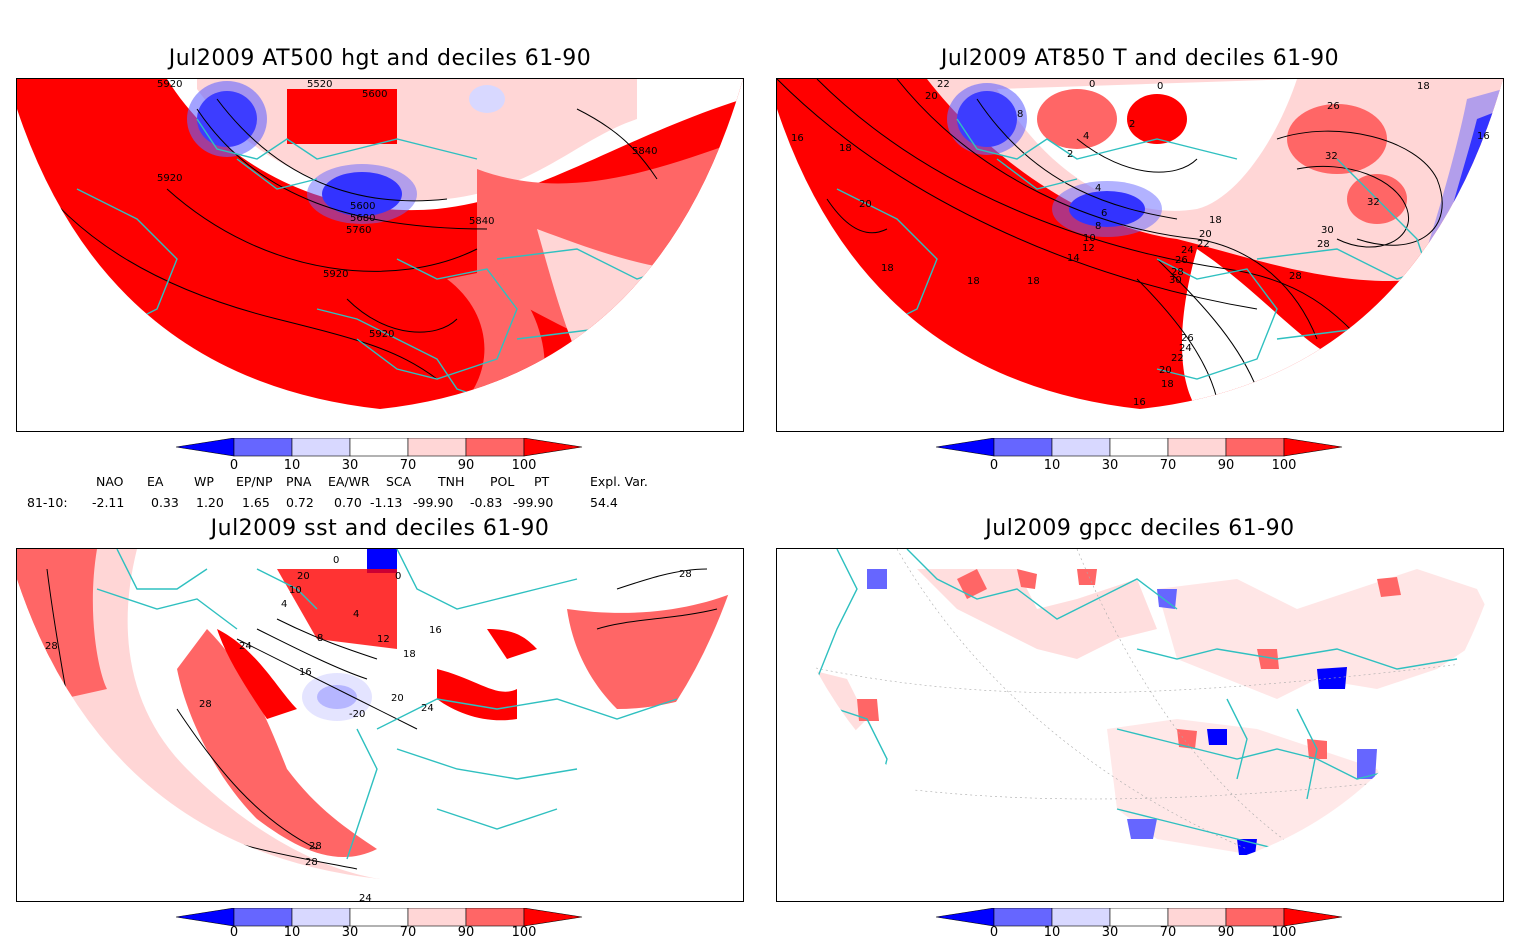 This screenshot has height=948, width=1520. What do you see at coordinates (362, 218) in the screenshot?
I see `contour-label: 5680` at bounding box center [362, 218].